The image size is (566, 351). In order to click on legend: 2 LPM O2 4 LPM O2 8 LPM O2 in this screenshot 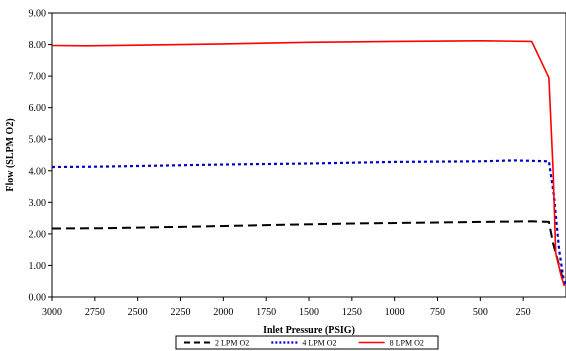, I will do `click(307, 342)`.